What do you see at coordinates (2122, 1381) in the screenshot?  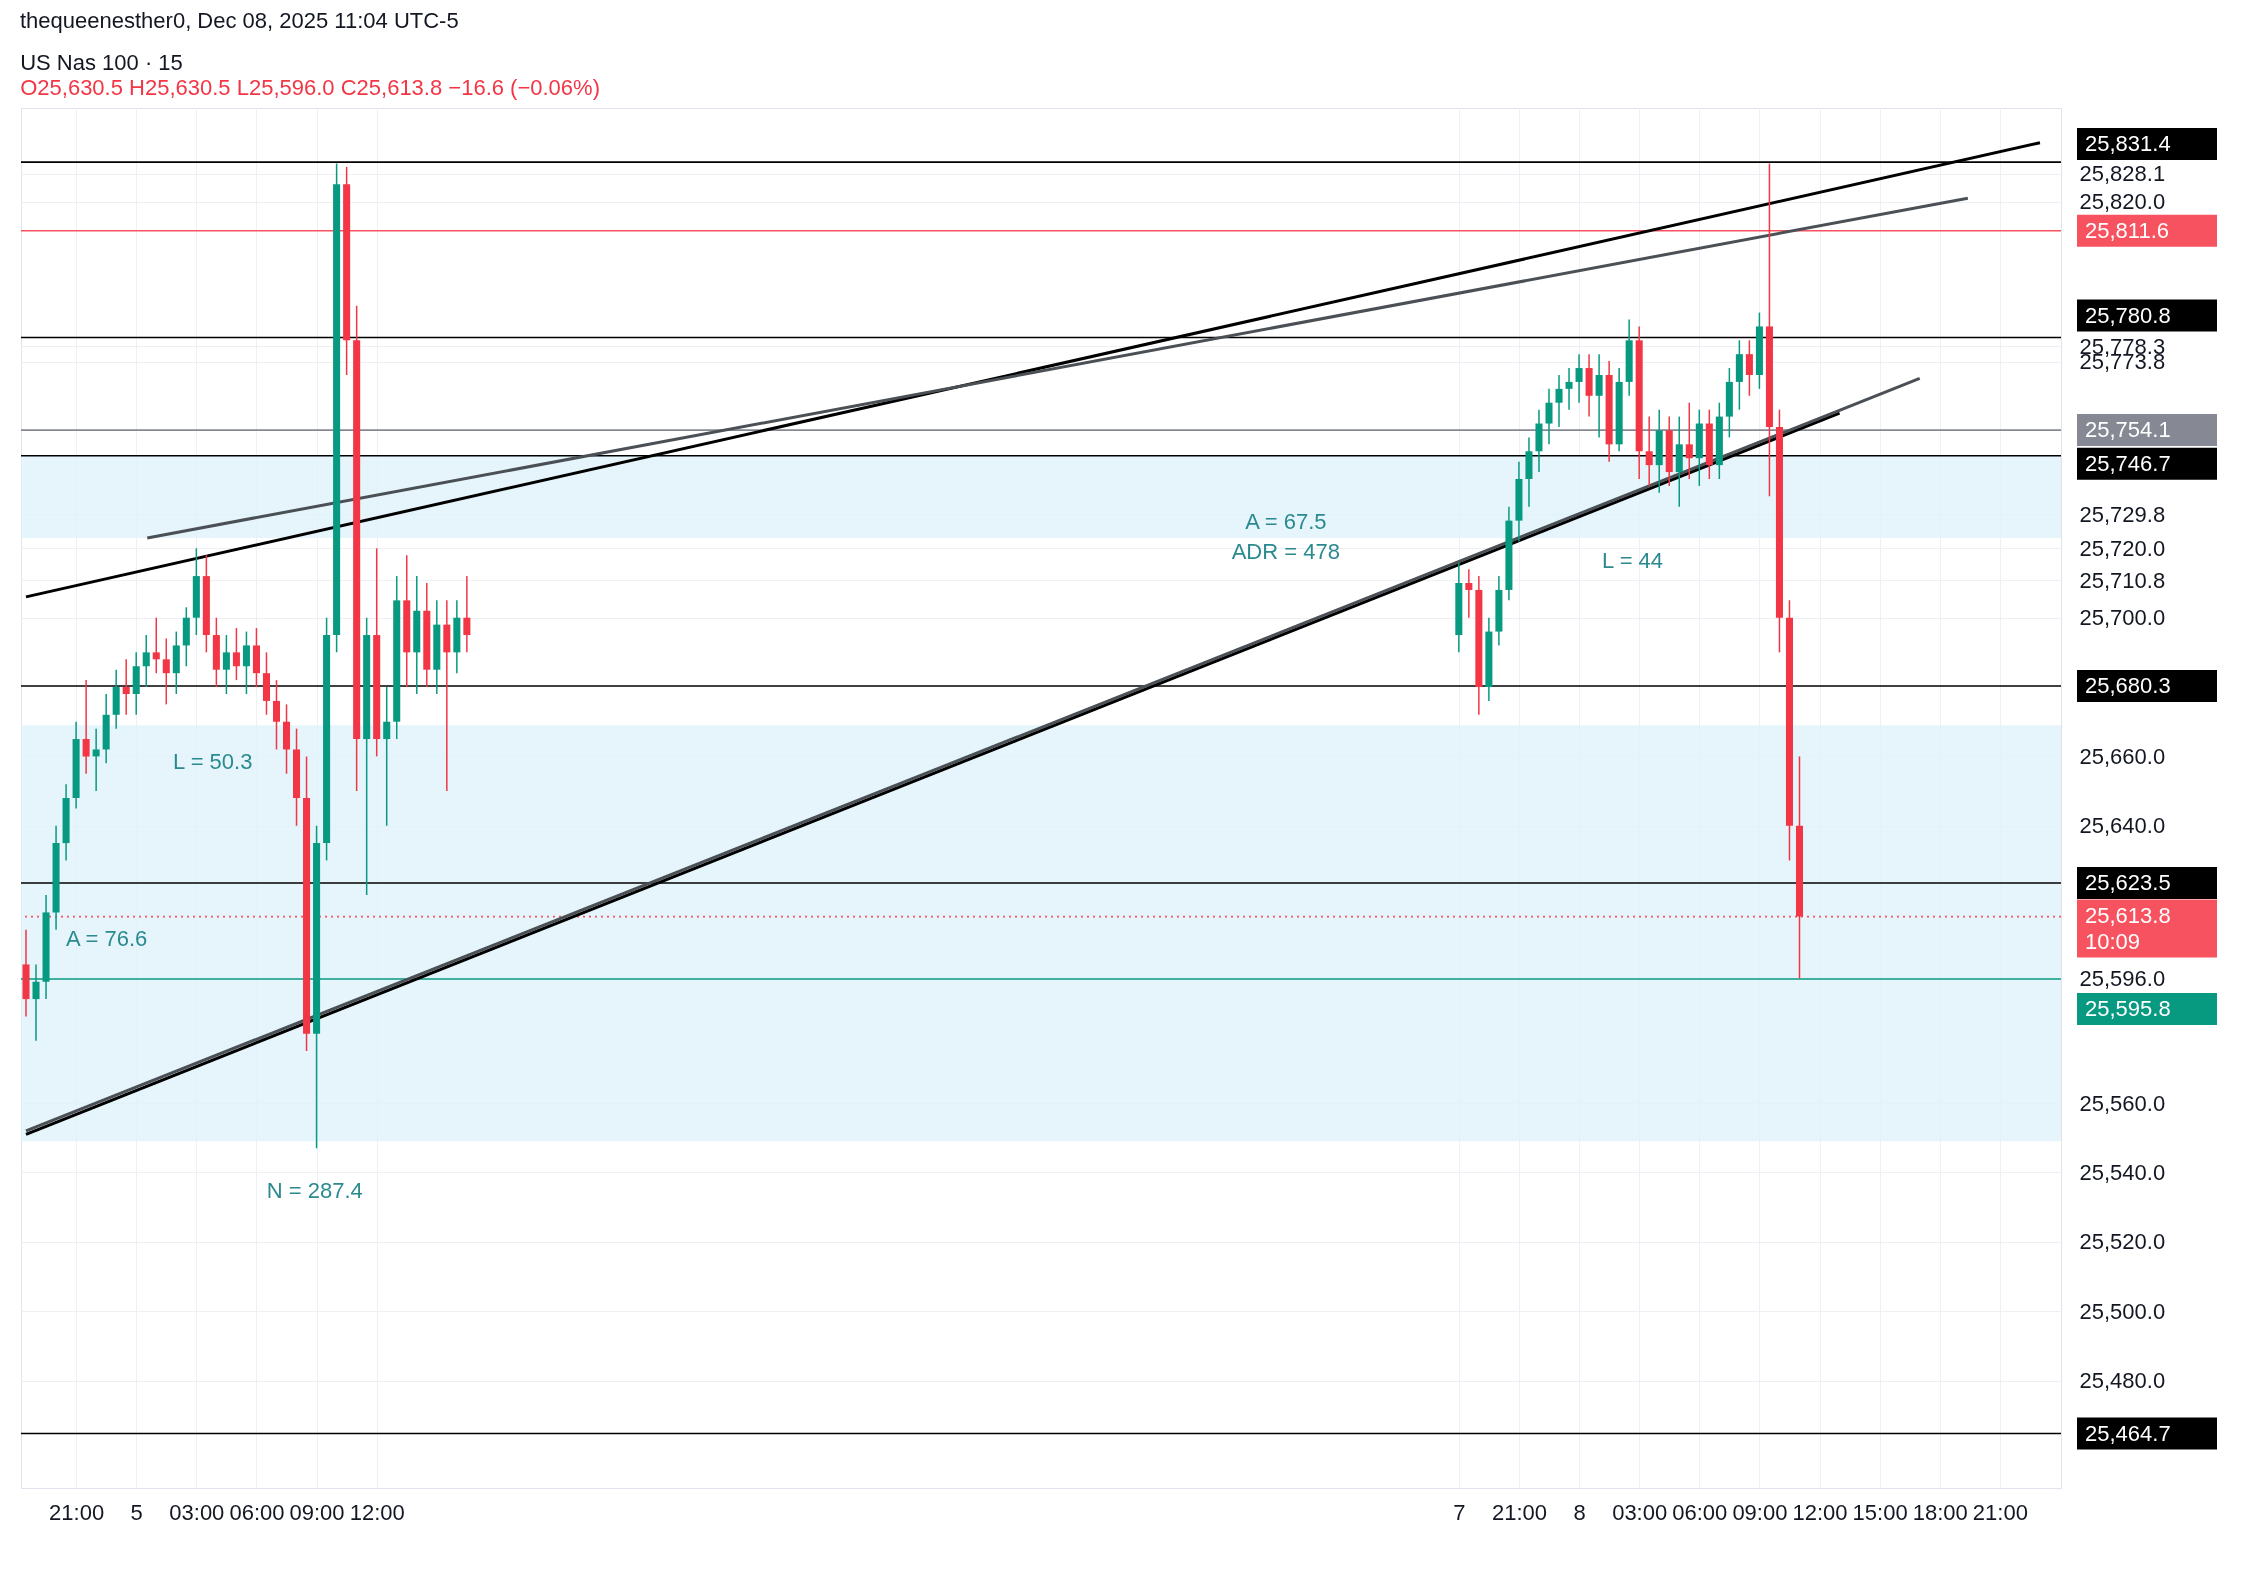 I see `y-tick-label: 25,480.0` at bounding box center [2122, 1381].